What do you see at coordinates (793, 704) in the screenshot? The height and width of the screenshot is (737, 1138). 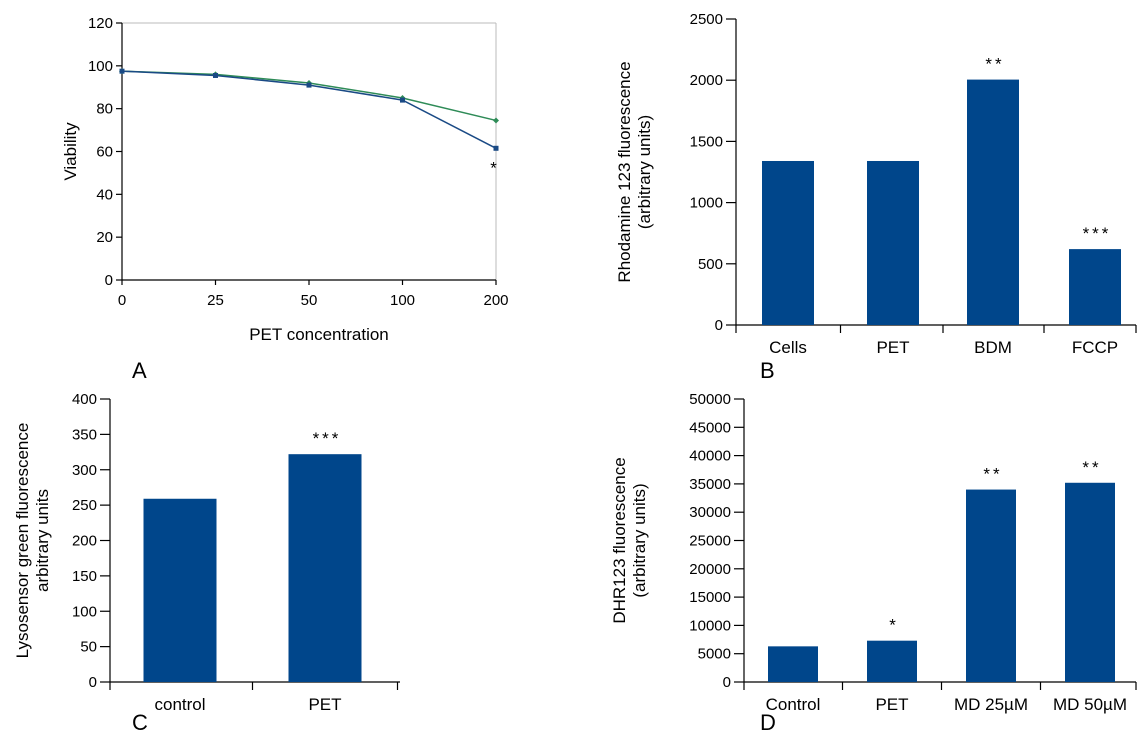 I see `panel-d-category-label: Control` at bounding box center [793, 704].